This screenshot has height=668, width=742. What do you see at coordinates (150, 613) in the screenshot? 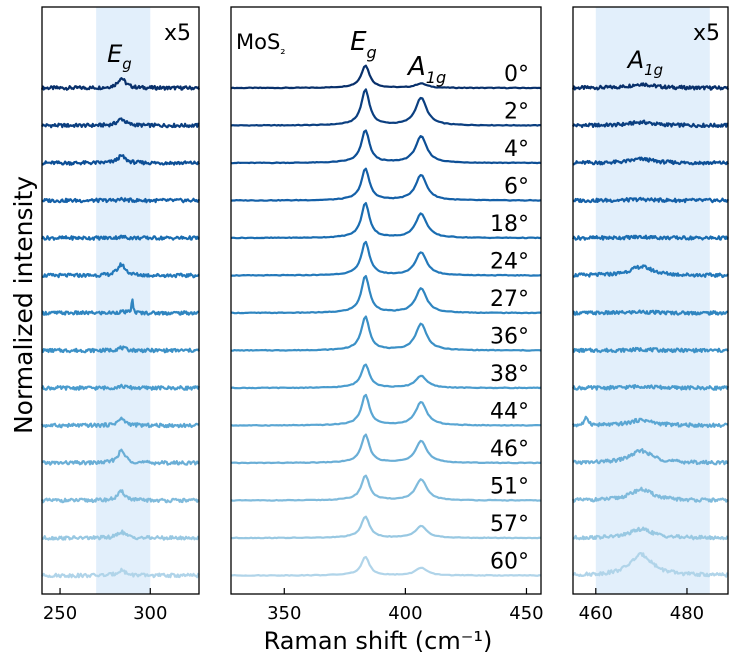
I see `x-tick-label: 300` at bounding box center [150, 613].